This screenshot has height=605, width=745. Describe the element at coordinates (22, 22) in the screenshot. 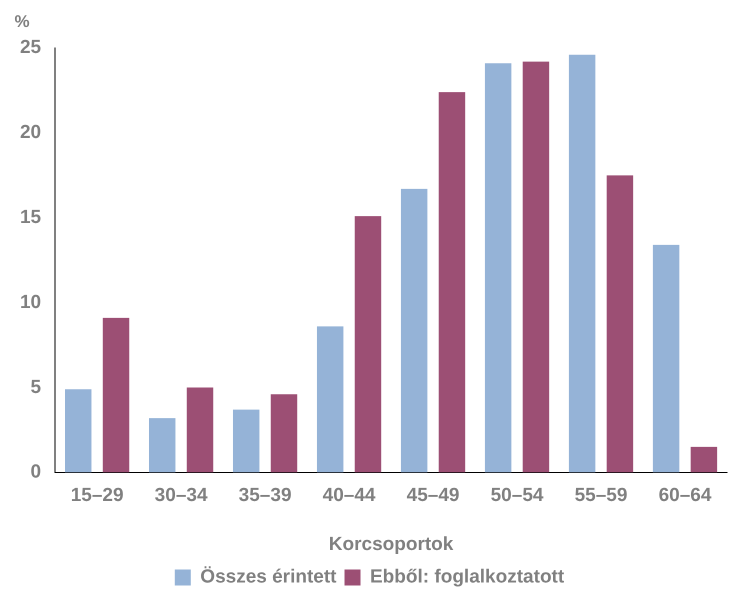

I see `y-axis-title: %` at that location.